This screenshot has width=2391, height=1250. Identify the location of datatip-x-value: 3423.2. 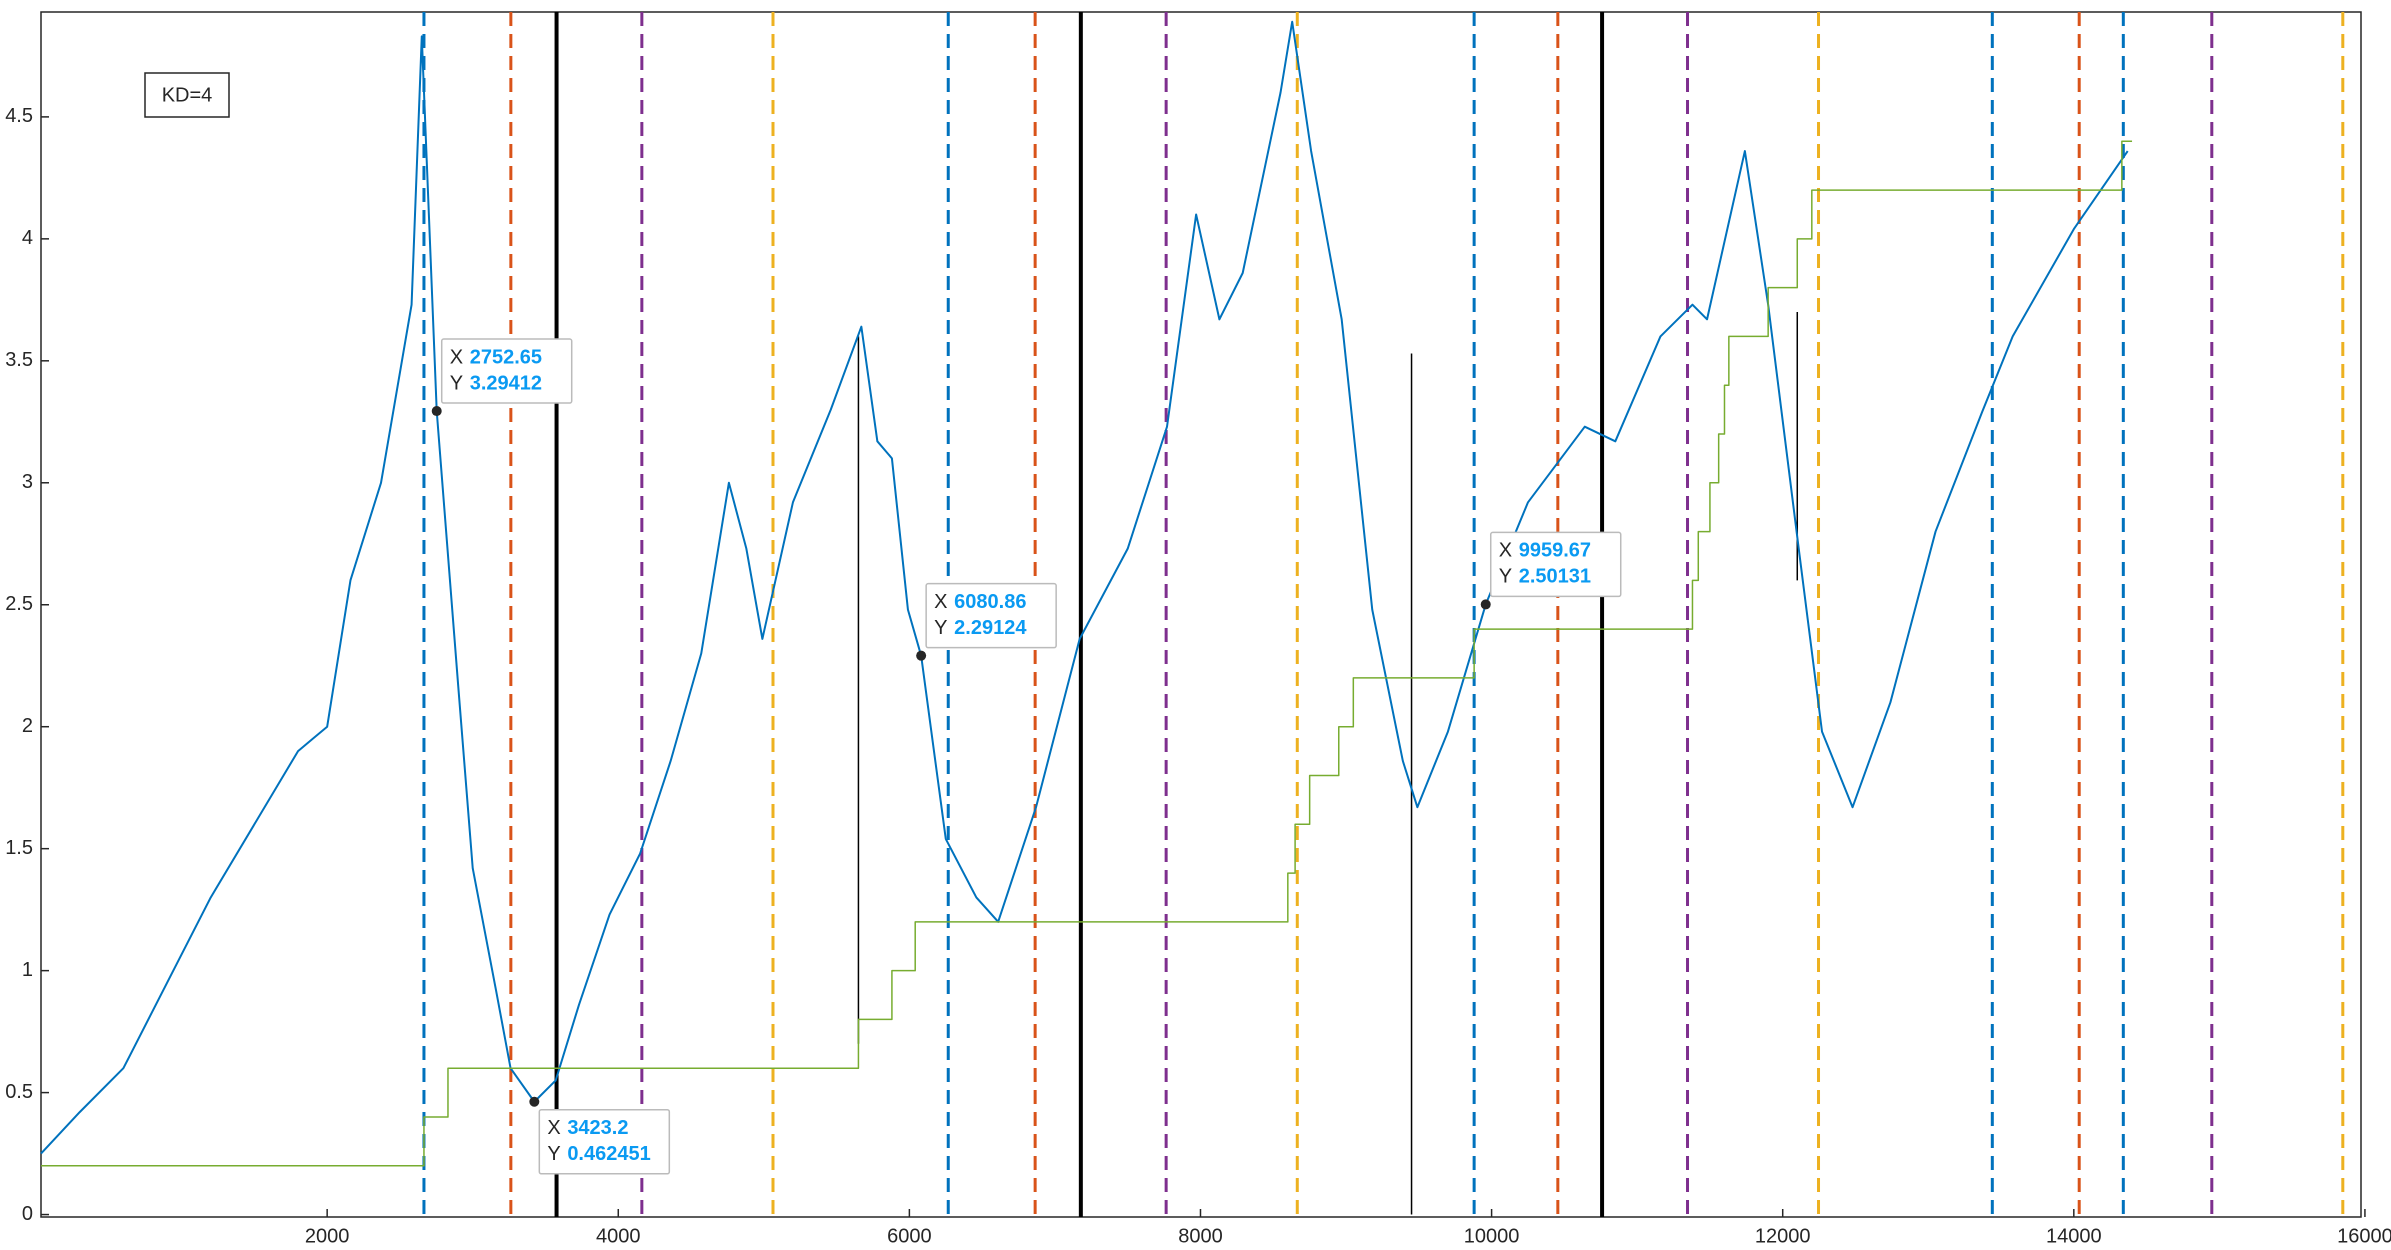
(597, 1128).